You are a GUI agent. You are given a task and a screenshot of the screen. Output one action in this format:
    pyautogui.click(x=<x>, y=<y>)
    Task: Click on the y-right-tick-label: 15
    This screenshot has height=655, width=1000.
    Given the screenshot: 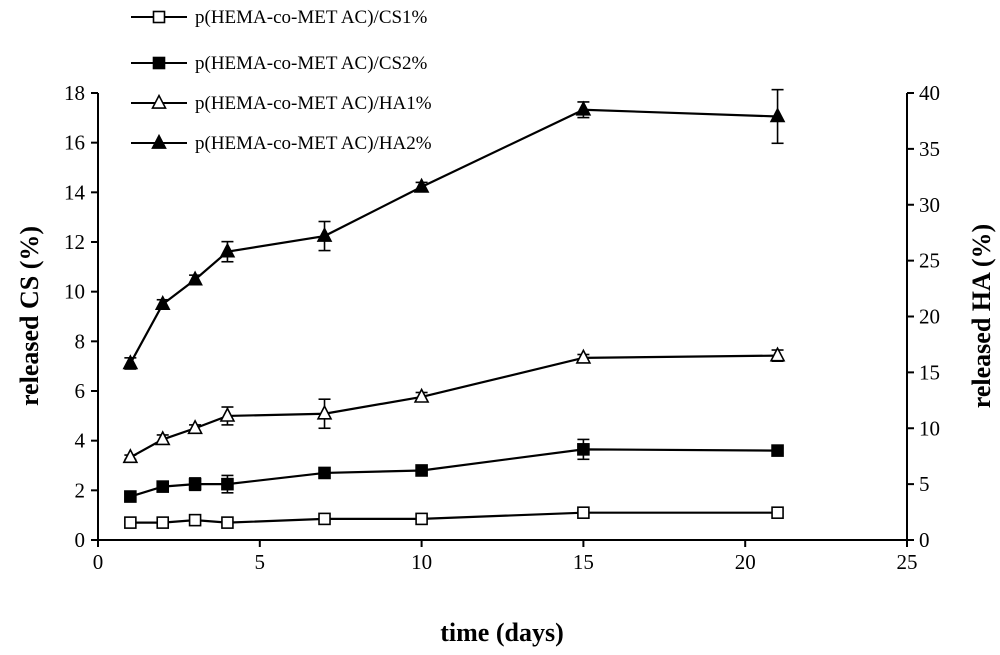 What is the action you would take?
    pyautogui.click(x=929, y=372)
    